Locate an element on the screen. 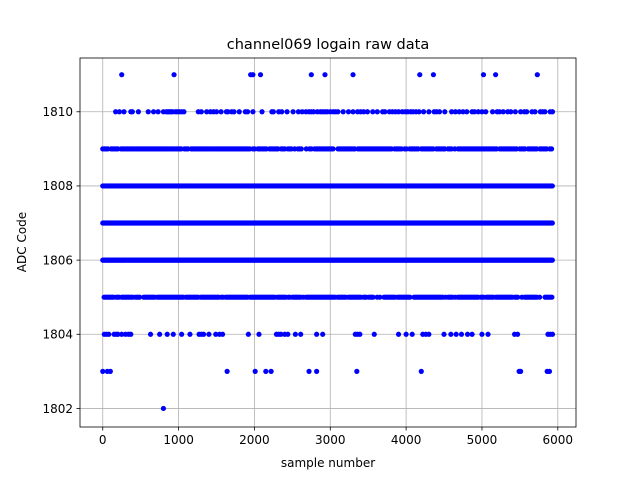  x-tick-label: 3000 is located at coordinates (330, 440).